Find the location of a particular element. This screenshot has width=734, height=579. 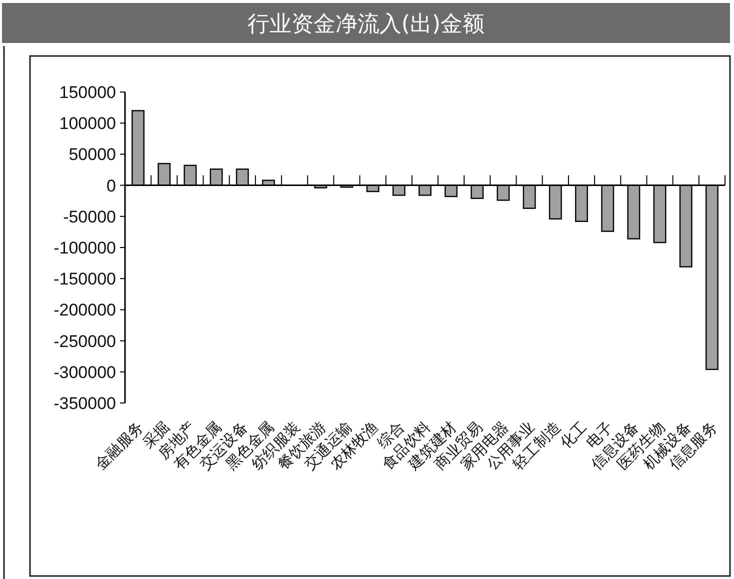

y-tick-label: 0 is located at coordinates (111, 186).